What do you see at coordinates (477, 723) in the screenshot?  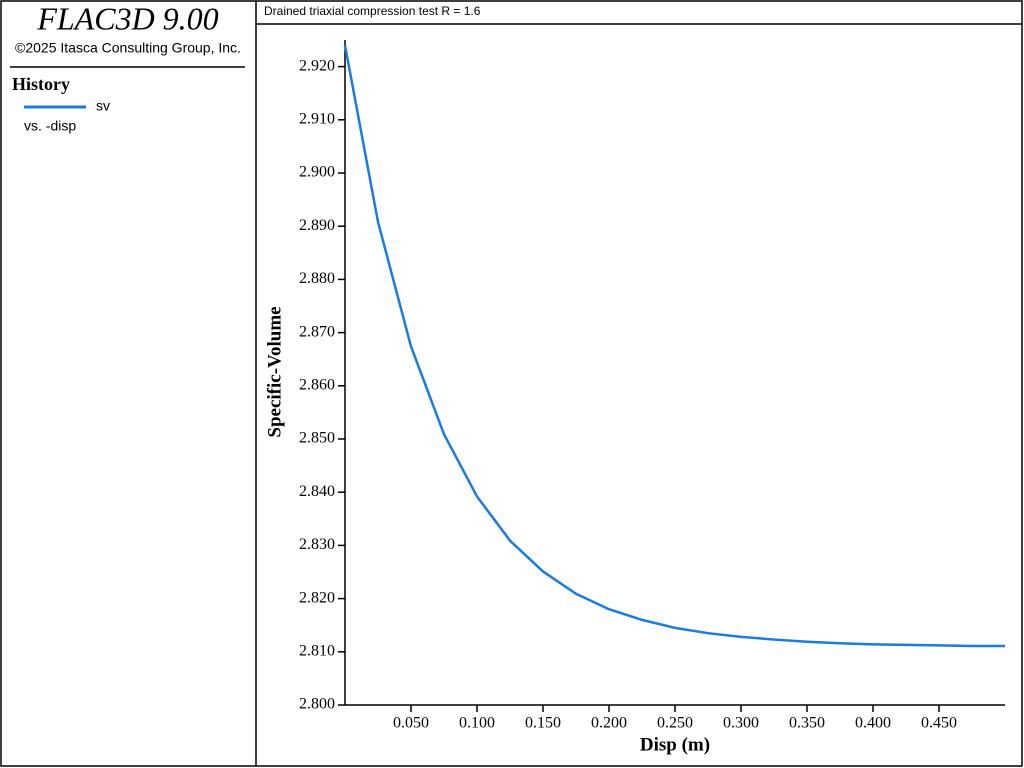 I see `x-tick-label: 0.100` at bounding box center [477, 723].